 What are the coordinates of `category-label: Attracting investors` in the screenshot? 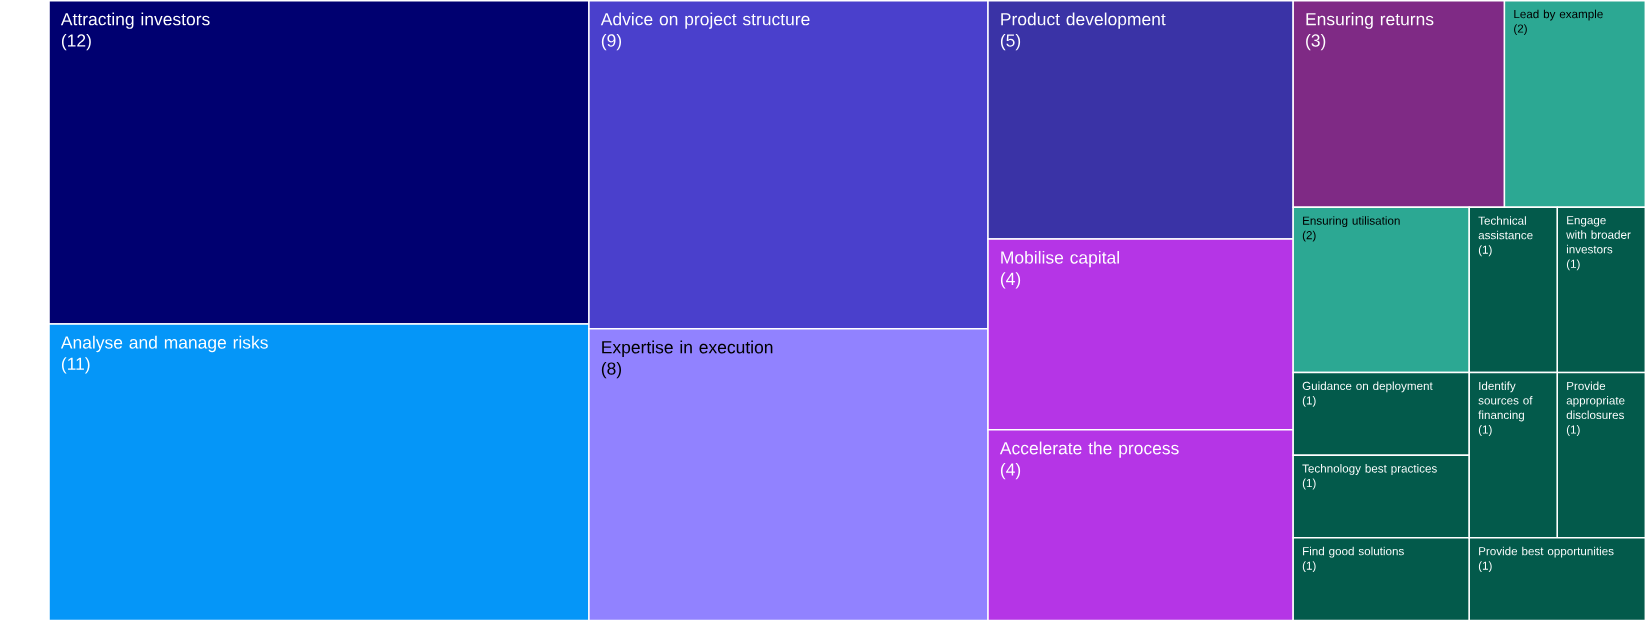 It's located at (135, 20).